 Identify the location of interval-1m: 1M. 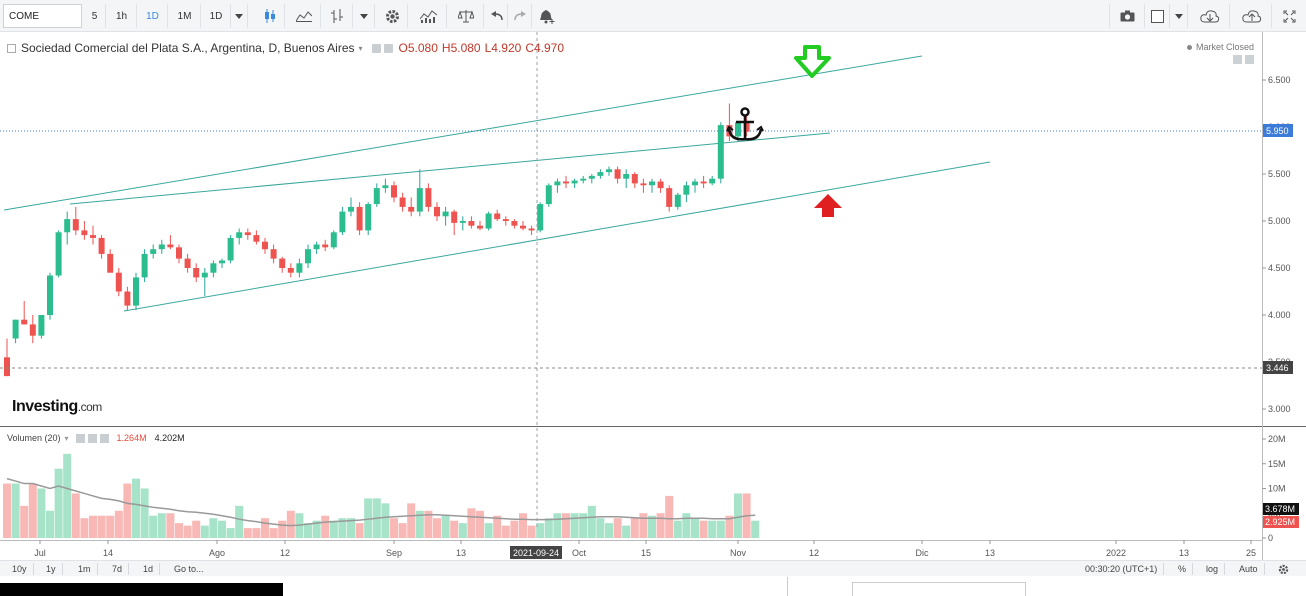
(185, 16).